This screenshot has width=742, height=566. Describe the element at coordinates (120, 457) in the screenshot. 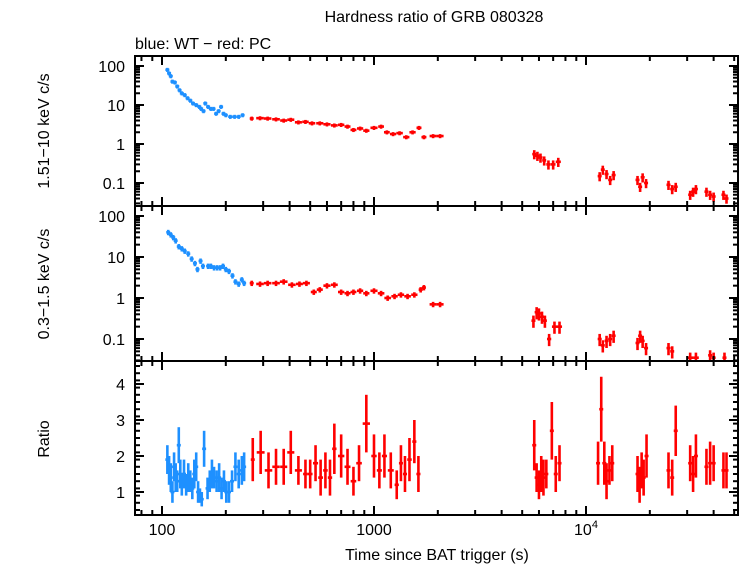

I see `y-tick-label: 2` at that location.